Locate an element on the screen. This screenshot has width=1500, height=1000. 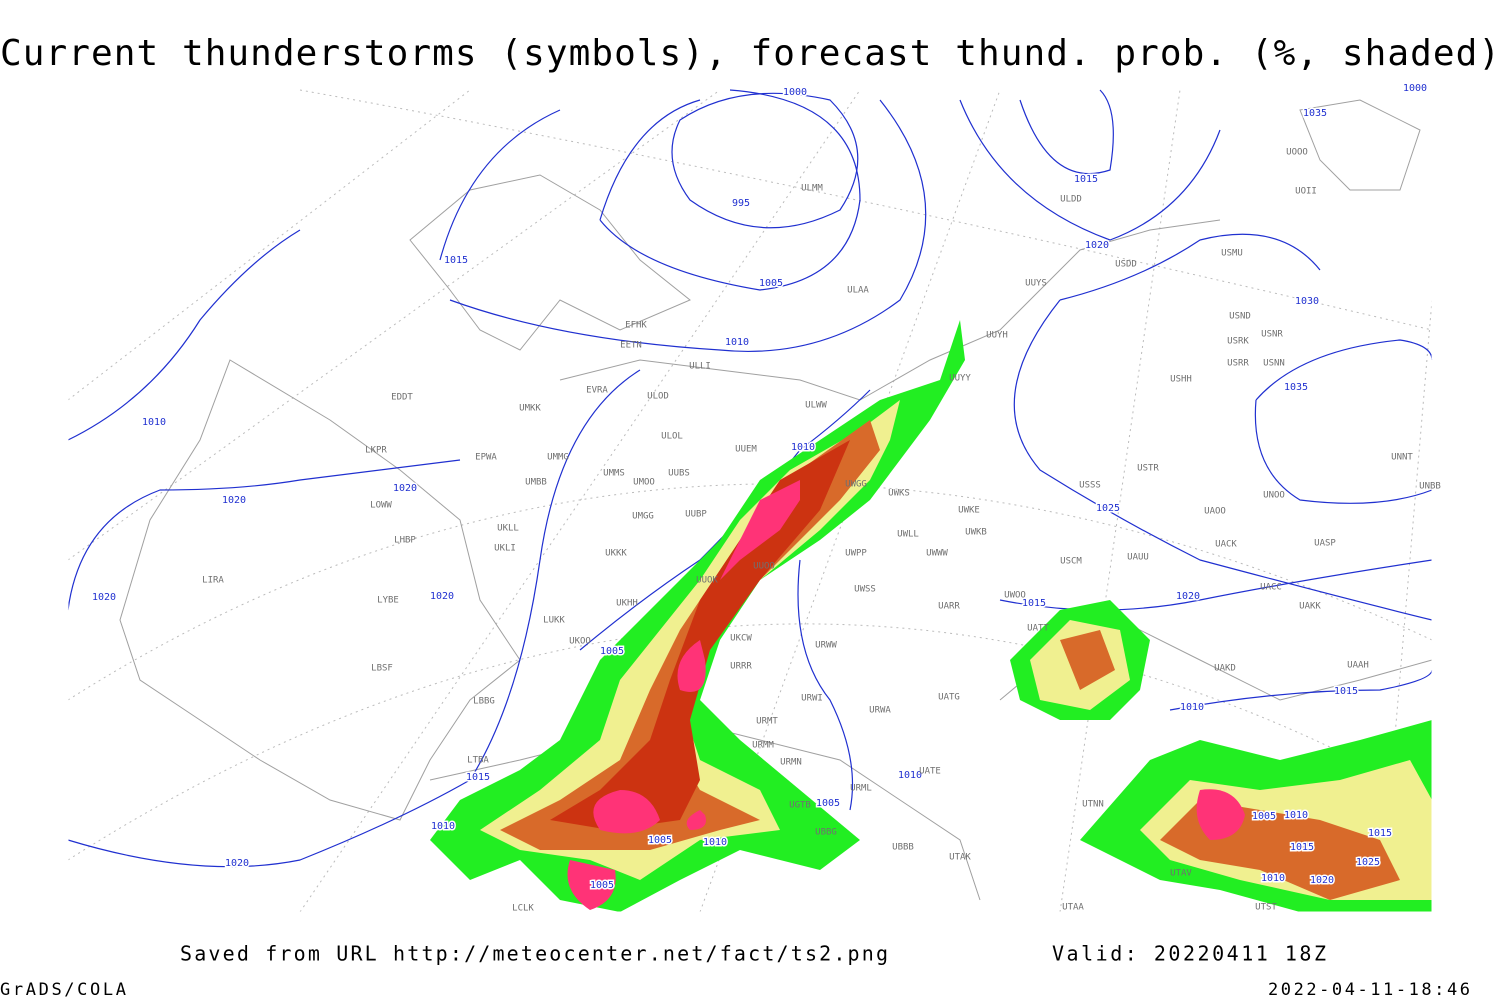
station-code: USRR is located at coordinates (1238, 364).